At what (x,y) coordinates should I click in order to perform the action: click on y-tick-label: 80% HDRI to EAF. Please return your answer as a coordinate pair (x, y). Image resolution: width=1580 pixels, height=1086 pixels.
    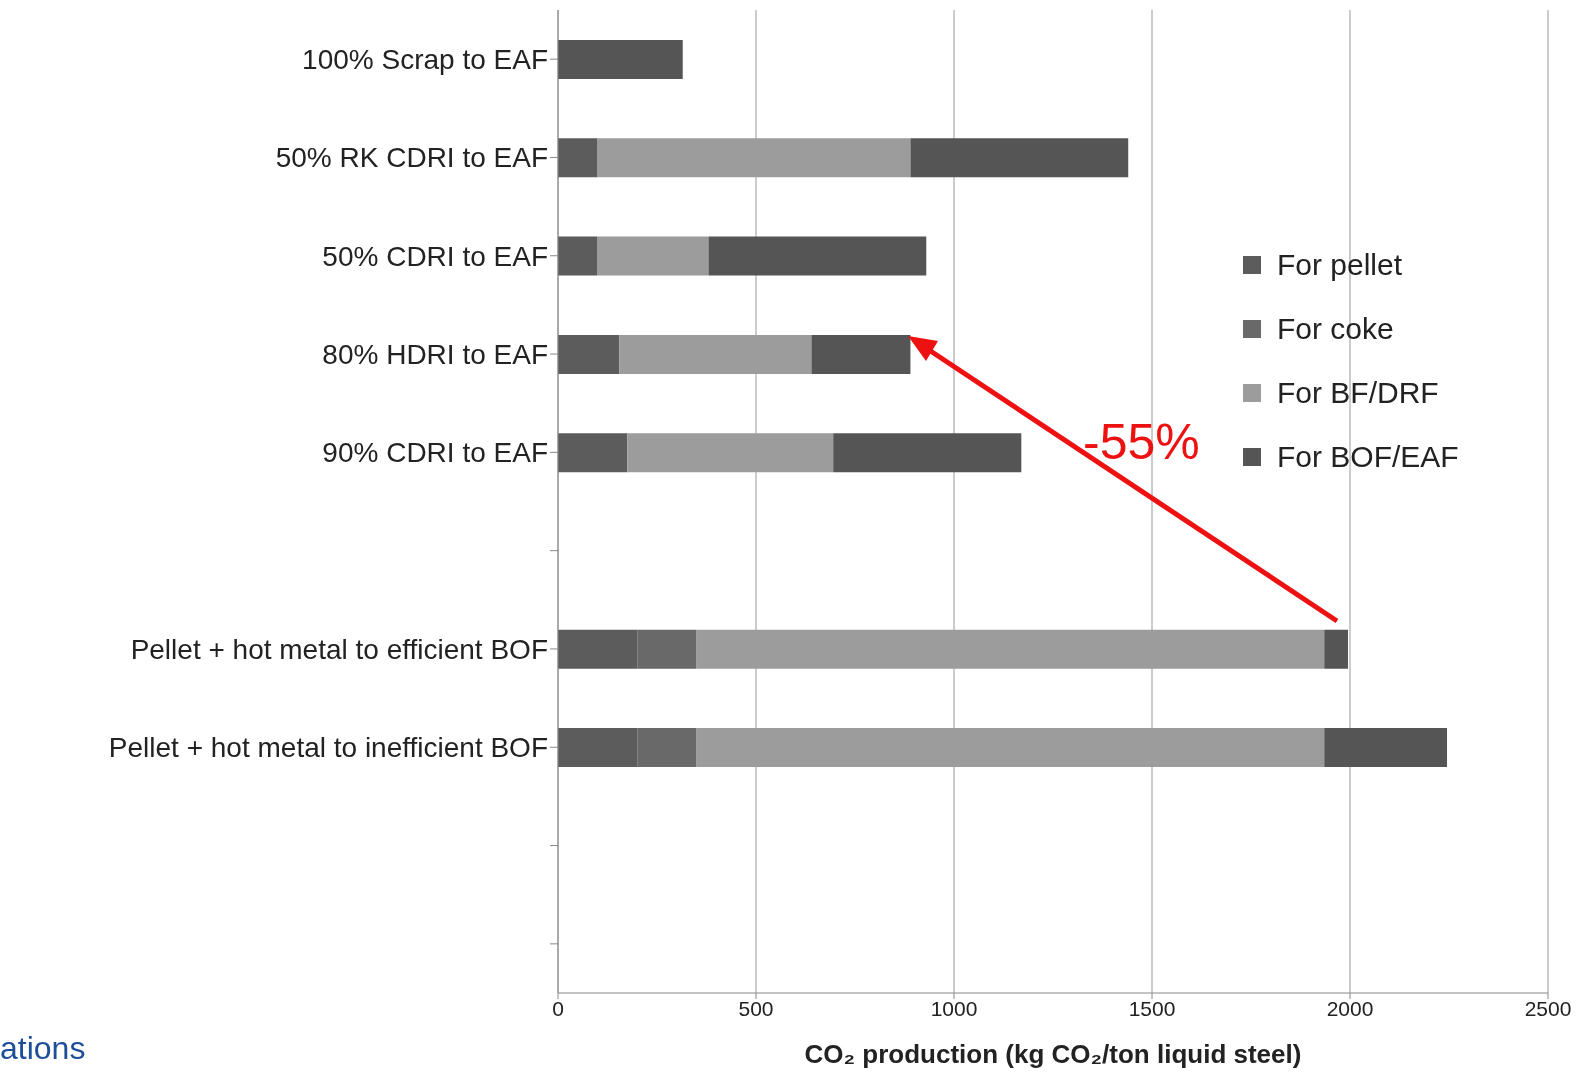
    Looking at the image, I should click on (435, 354).